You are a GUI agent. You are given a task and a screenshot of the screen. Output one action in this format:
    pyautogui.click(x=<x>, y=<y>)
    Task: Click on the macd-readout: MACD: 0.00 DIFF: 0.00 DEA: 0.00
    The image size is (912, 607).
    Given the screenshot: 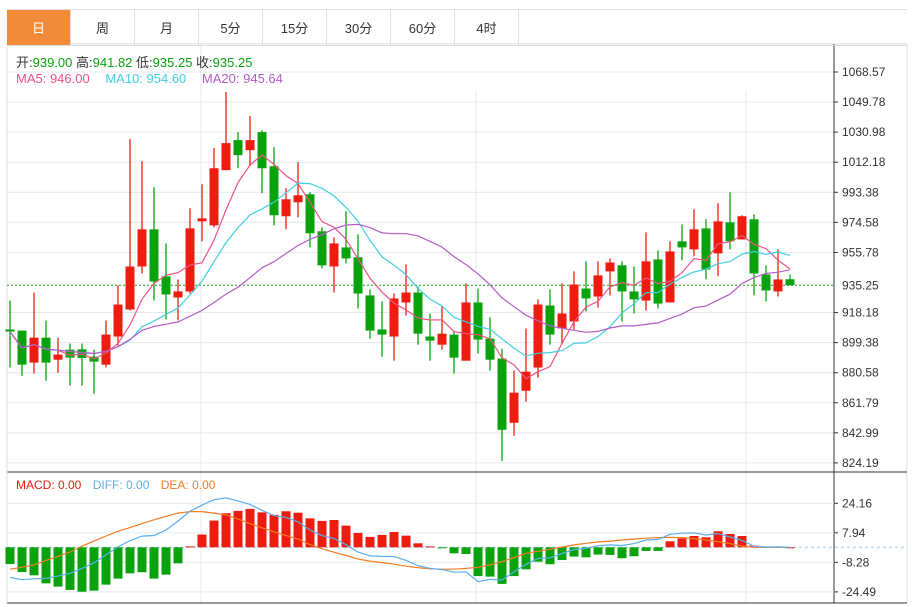 What is the action you would take?
    pyautogui.click(x=119, y=485)
    